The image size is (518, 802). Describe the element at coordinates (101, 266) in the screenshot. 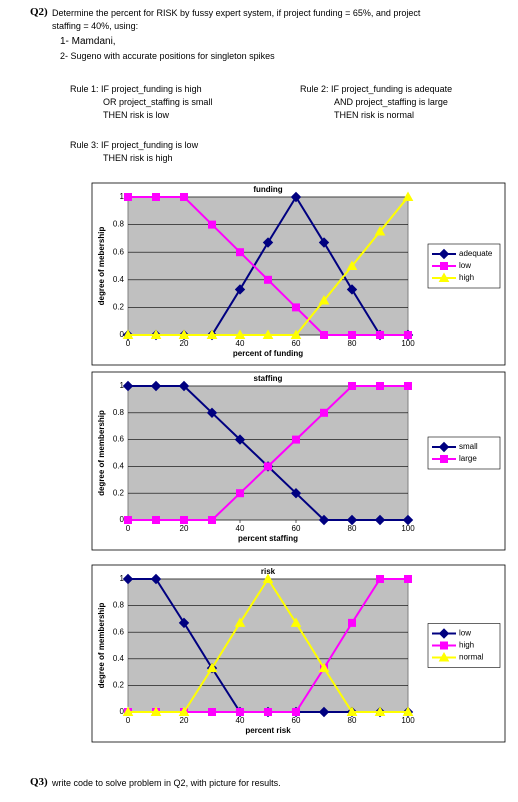

I see `y-axis-label: degree of mebership` at that location.